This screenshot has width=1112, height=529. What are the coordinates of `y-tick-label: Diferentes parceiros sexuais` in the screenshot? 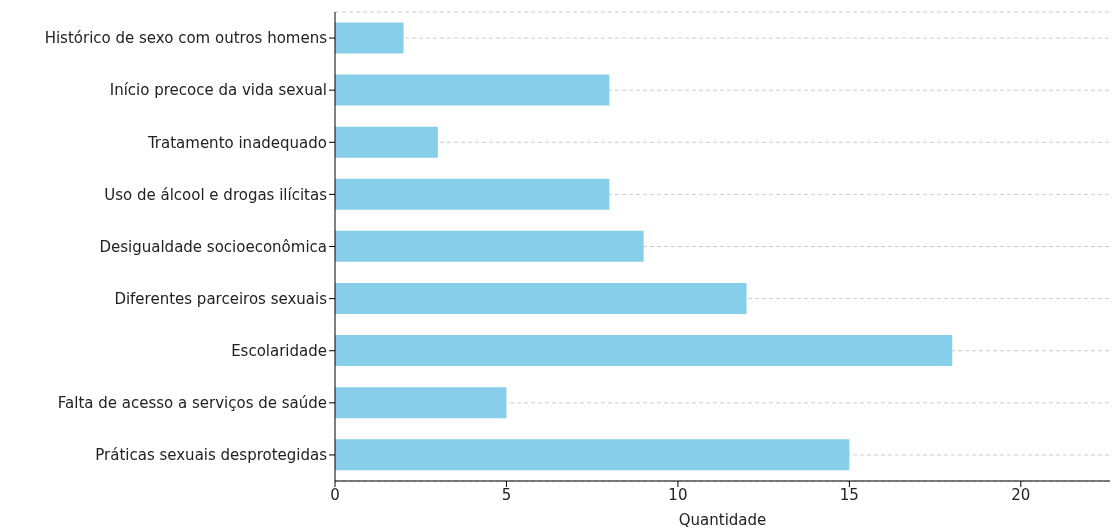 It's located at (221, 298).